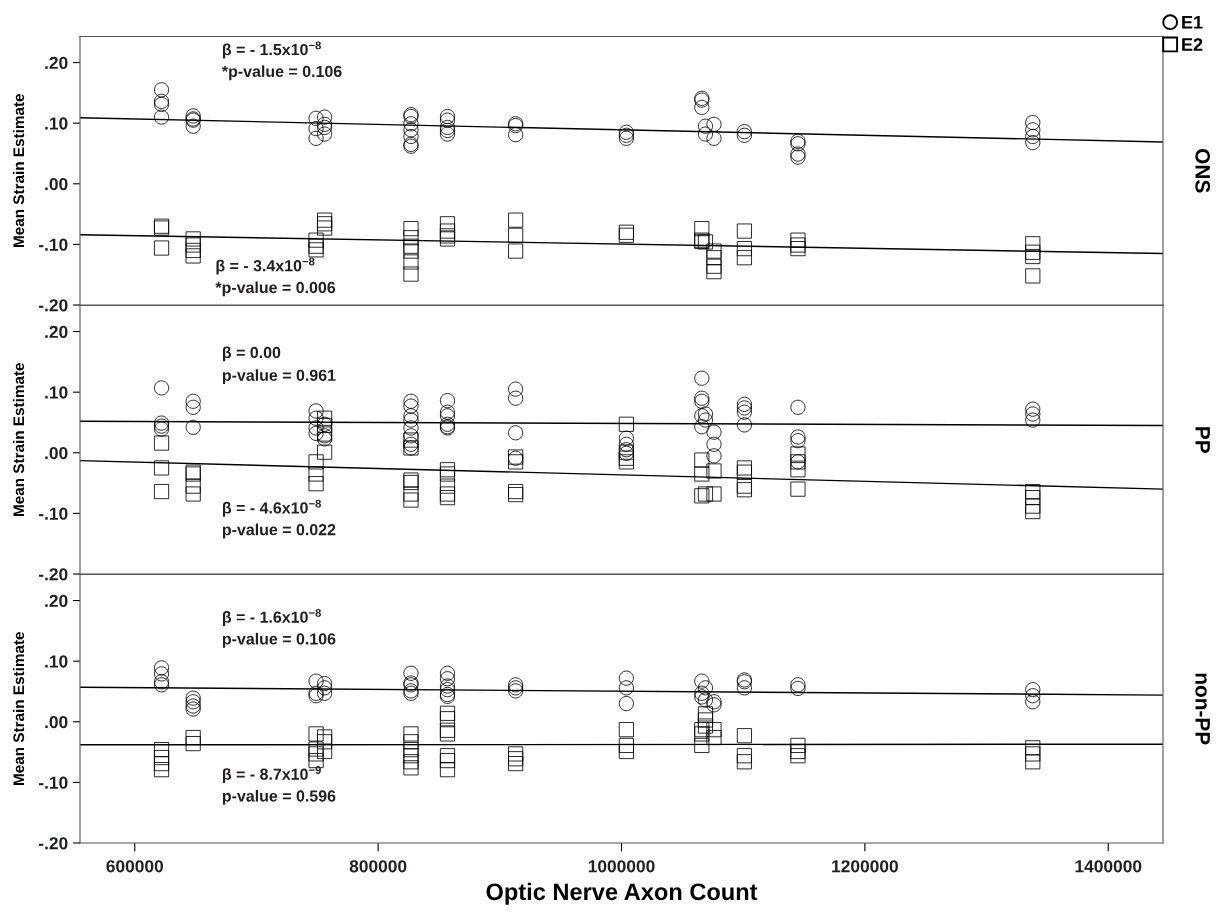 The height and width of the screenshot is (919, 1220). What do you see at coordinates (279, 531) in the screenshot?
I see `annotation: p-value = 0.022` at bounding box center [279, 531].